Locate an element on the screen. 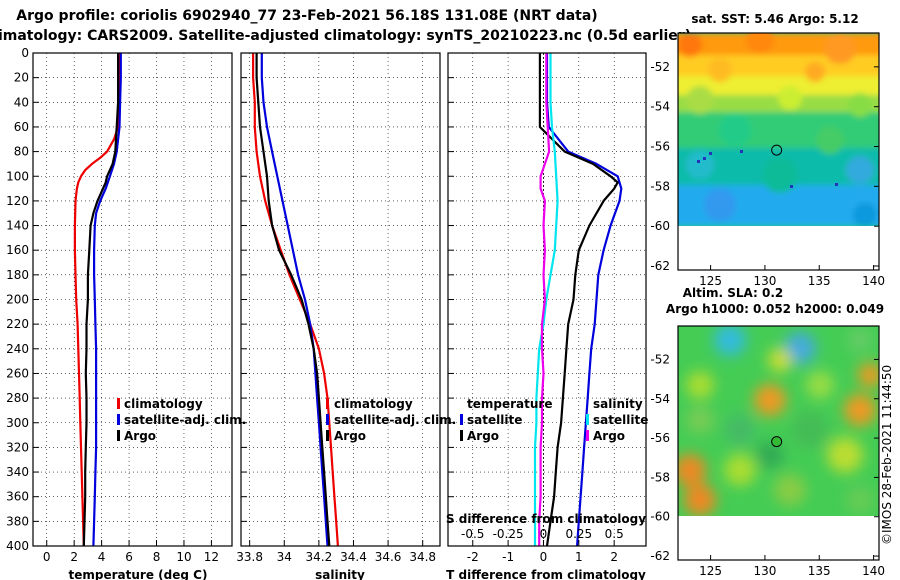  depth-tick-label: 240 is located at coordinates (17, 349).